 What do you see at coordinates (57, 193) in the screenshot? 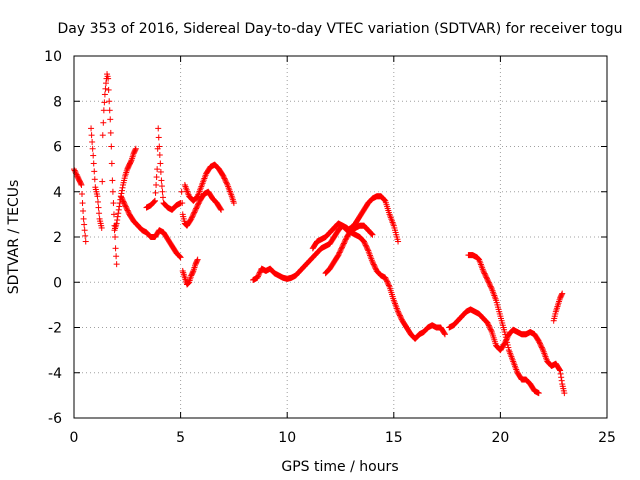
I see `y-tick-label: 4` at bounding box center [57, 193].